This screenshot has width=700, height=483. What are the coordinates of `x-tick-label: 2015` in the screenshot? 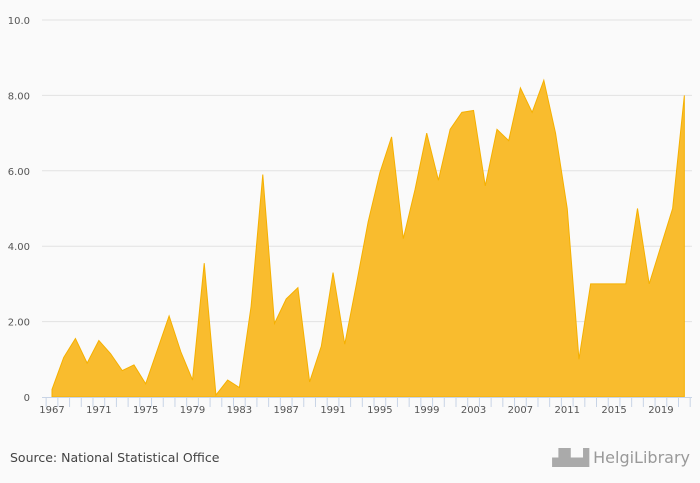 It's located at (613, 410).